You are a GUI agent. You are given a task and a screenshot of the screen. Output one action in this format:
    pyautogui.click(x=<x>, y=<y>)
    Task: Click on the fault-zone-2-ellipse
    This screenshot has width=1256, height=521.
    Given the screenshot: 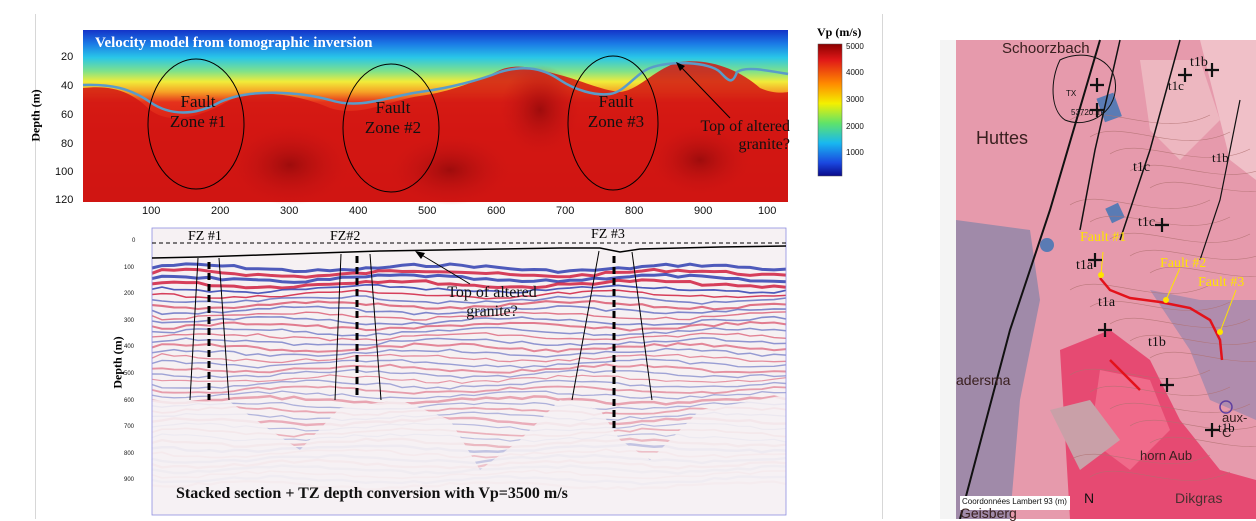 What is the action you would take?
    pyautogui.click(x=391, y=128)
    